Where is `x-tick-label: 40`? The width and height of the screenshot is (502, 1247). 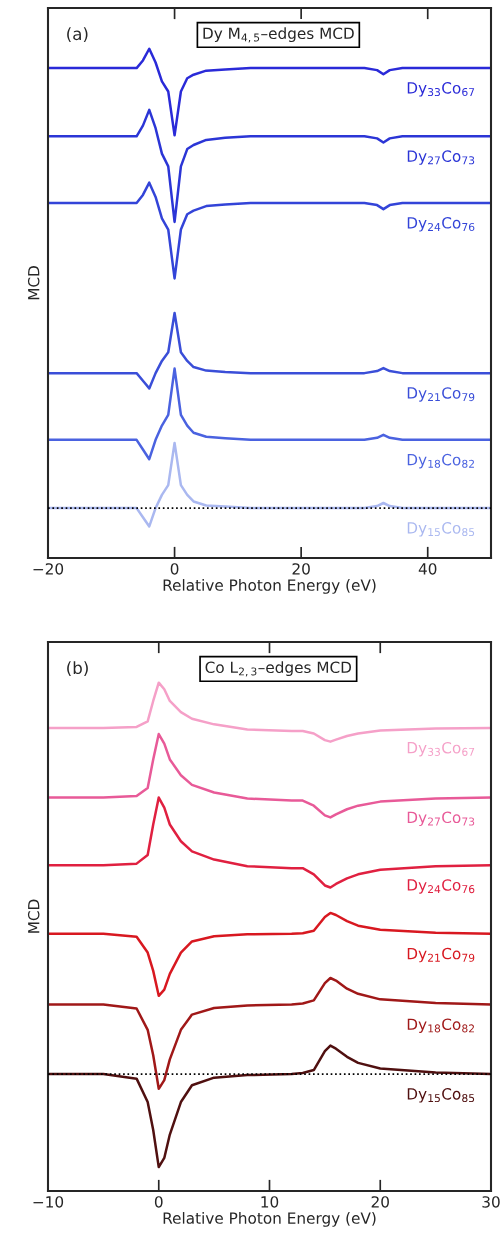
x-tick-label: 40 is located at coordinates (427, 569).